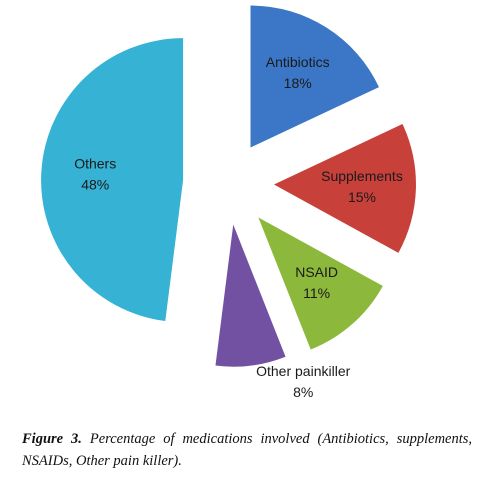 The width and height of the screenshot is (490, 478). I want to click on slice-label: Supplements, so click(362, 176).